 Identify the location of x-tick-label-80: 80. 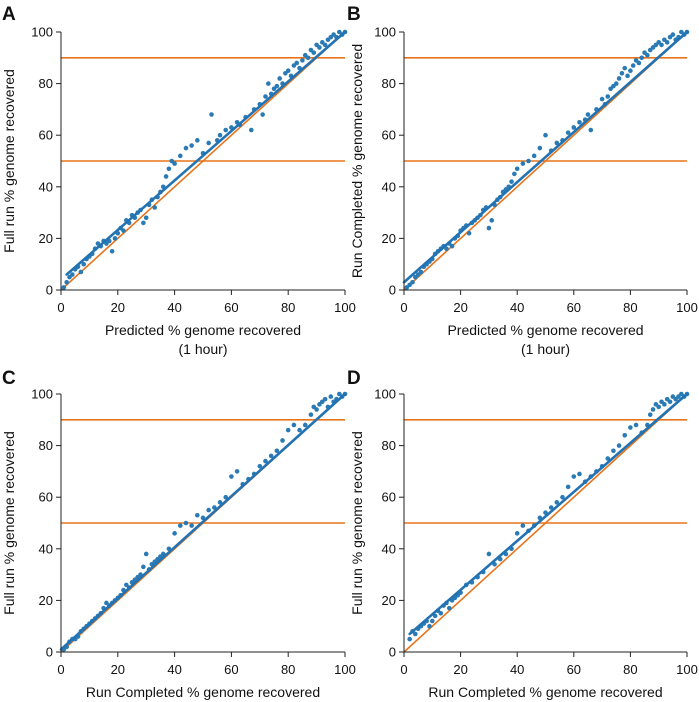
(288, 307).